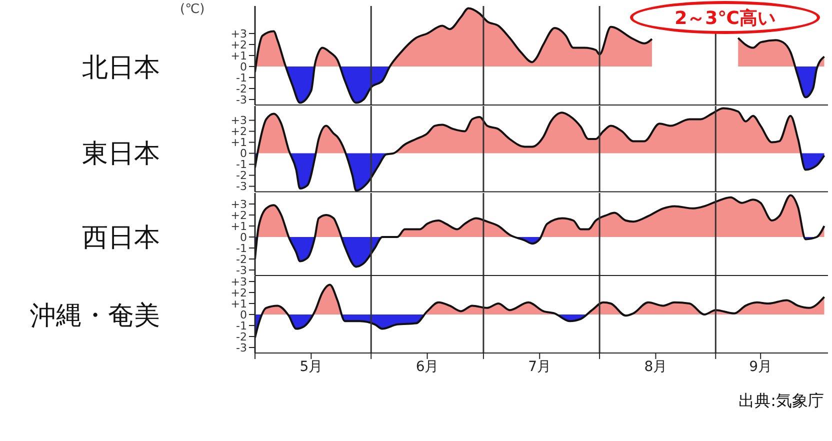 The width and height of the screenshot is (832, 441). I want to click on y-axis-title: (℃), so click(192, 9).